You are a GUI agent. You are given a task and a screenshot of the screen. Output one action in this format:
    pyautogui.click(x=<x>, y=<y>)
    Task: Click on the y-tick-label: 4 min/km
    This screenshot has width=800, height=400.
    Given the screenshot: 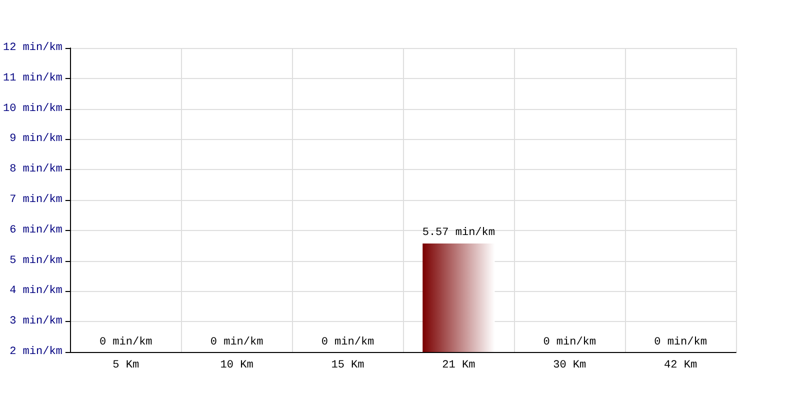 What is the action you would take?
    pyautogui.click(x=36, y=291)
    